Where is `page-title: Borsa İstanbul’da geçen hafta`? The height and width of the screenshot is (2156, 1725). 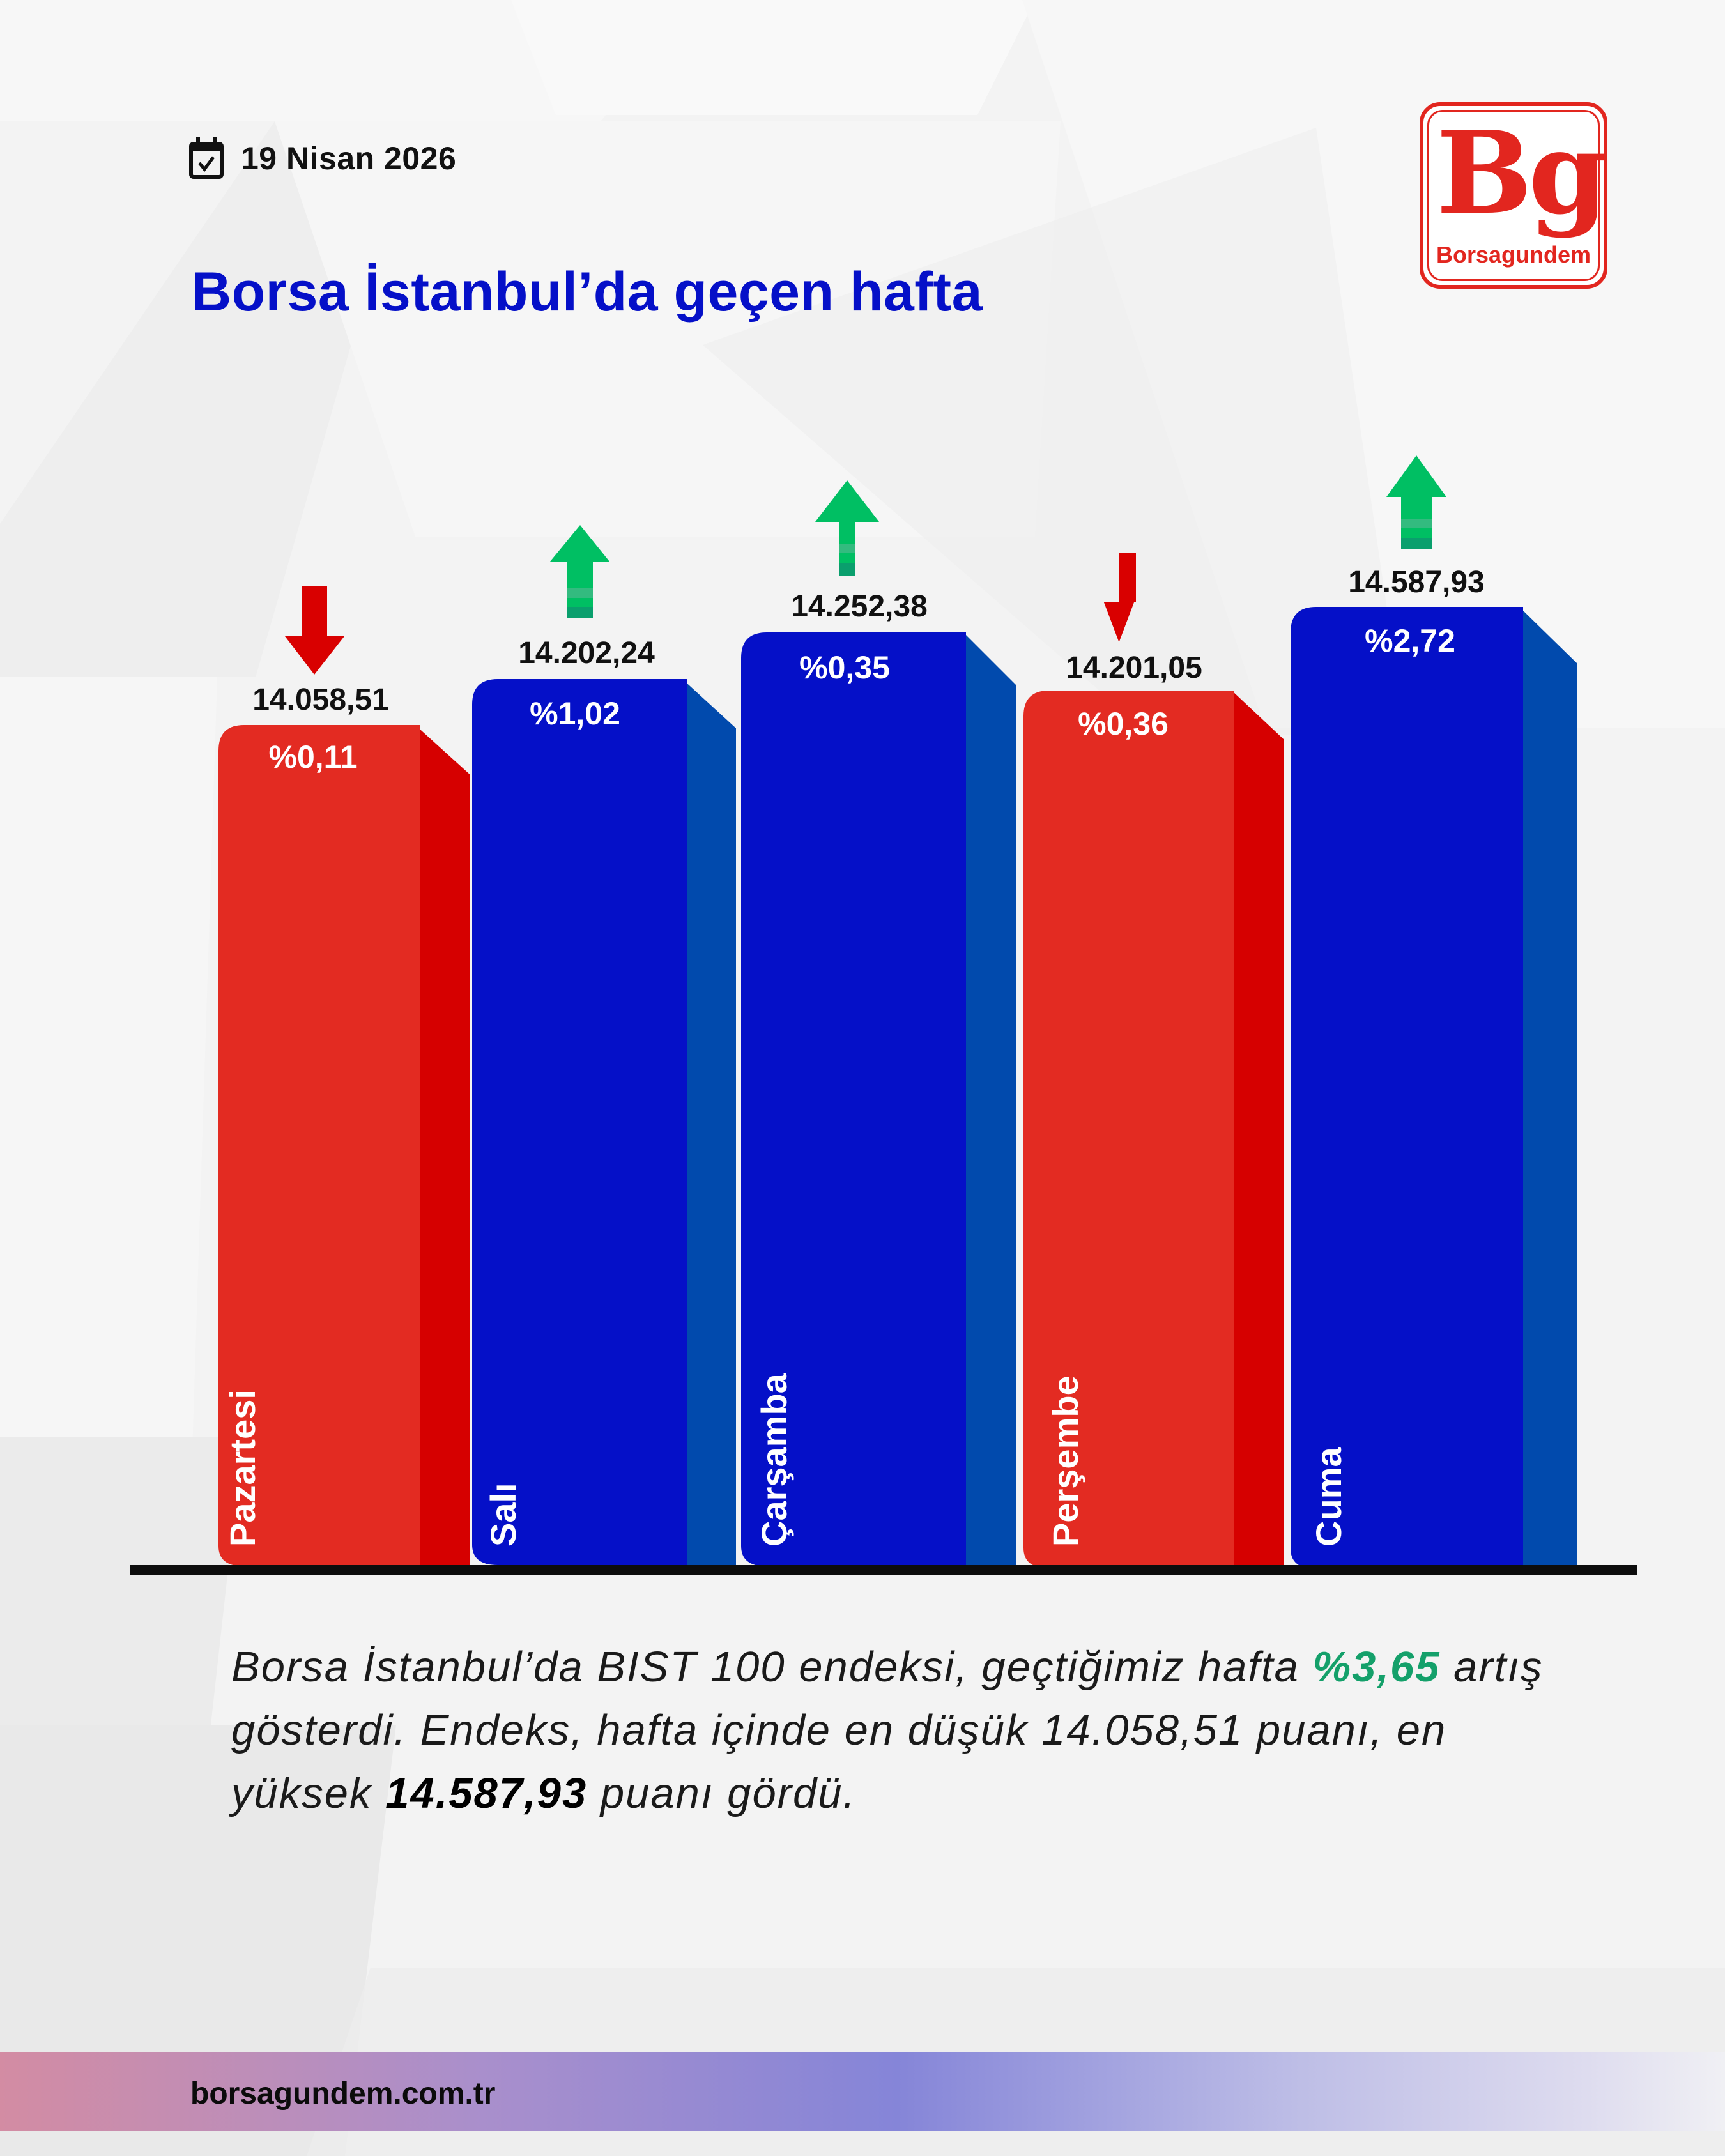 page-title: Borsa İstanbul’da geçen hafta is located at coordinates (587, 292).